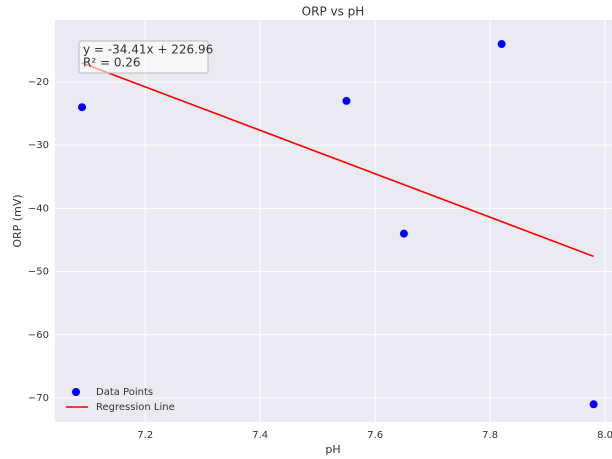 The height and width of the screenshot is (459, 612). Describe the element at coordinates (490, 435) in the screenshot. I see `x-tick-label: 7.8` at that location.